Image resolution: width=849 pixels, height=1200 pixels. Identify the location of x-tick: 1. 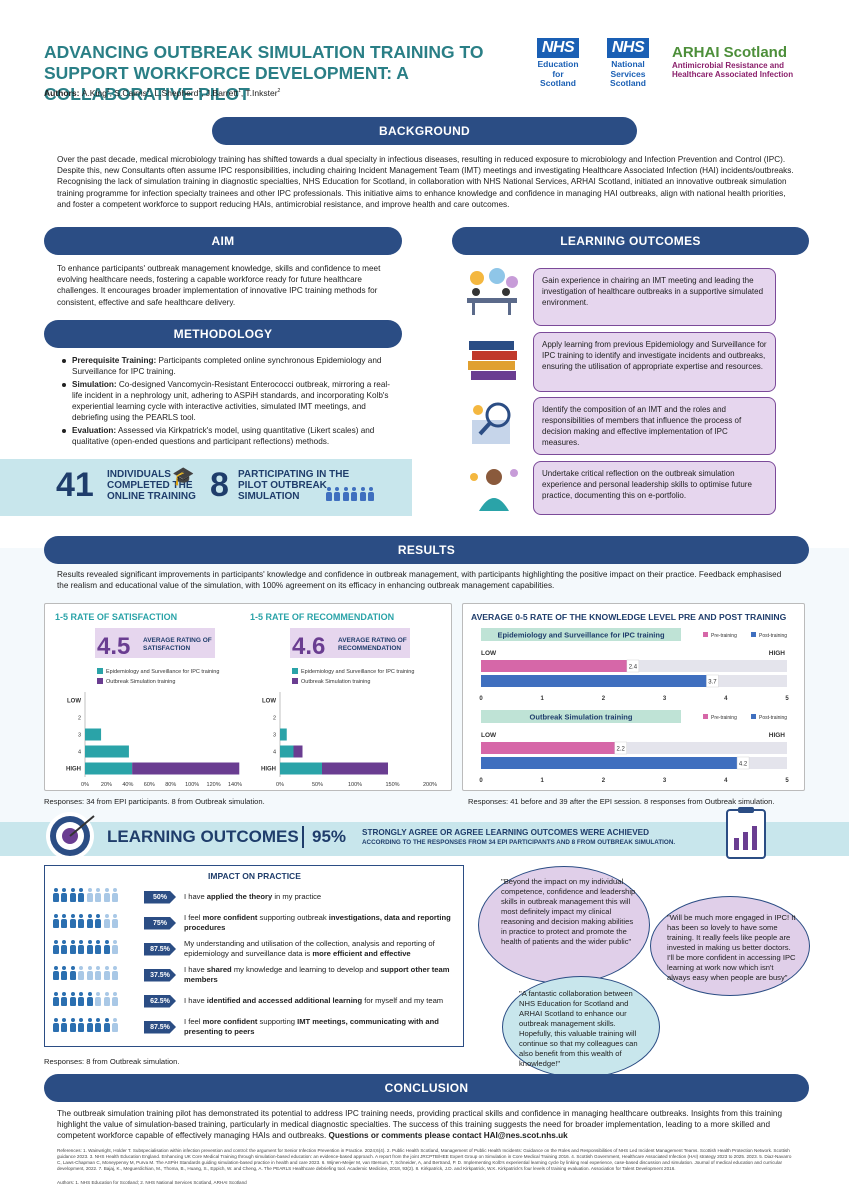
(543, 699).